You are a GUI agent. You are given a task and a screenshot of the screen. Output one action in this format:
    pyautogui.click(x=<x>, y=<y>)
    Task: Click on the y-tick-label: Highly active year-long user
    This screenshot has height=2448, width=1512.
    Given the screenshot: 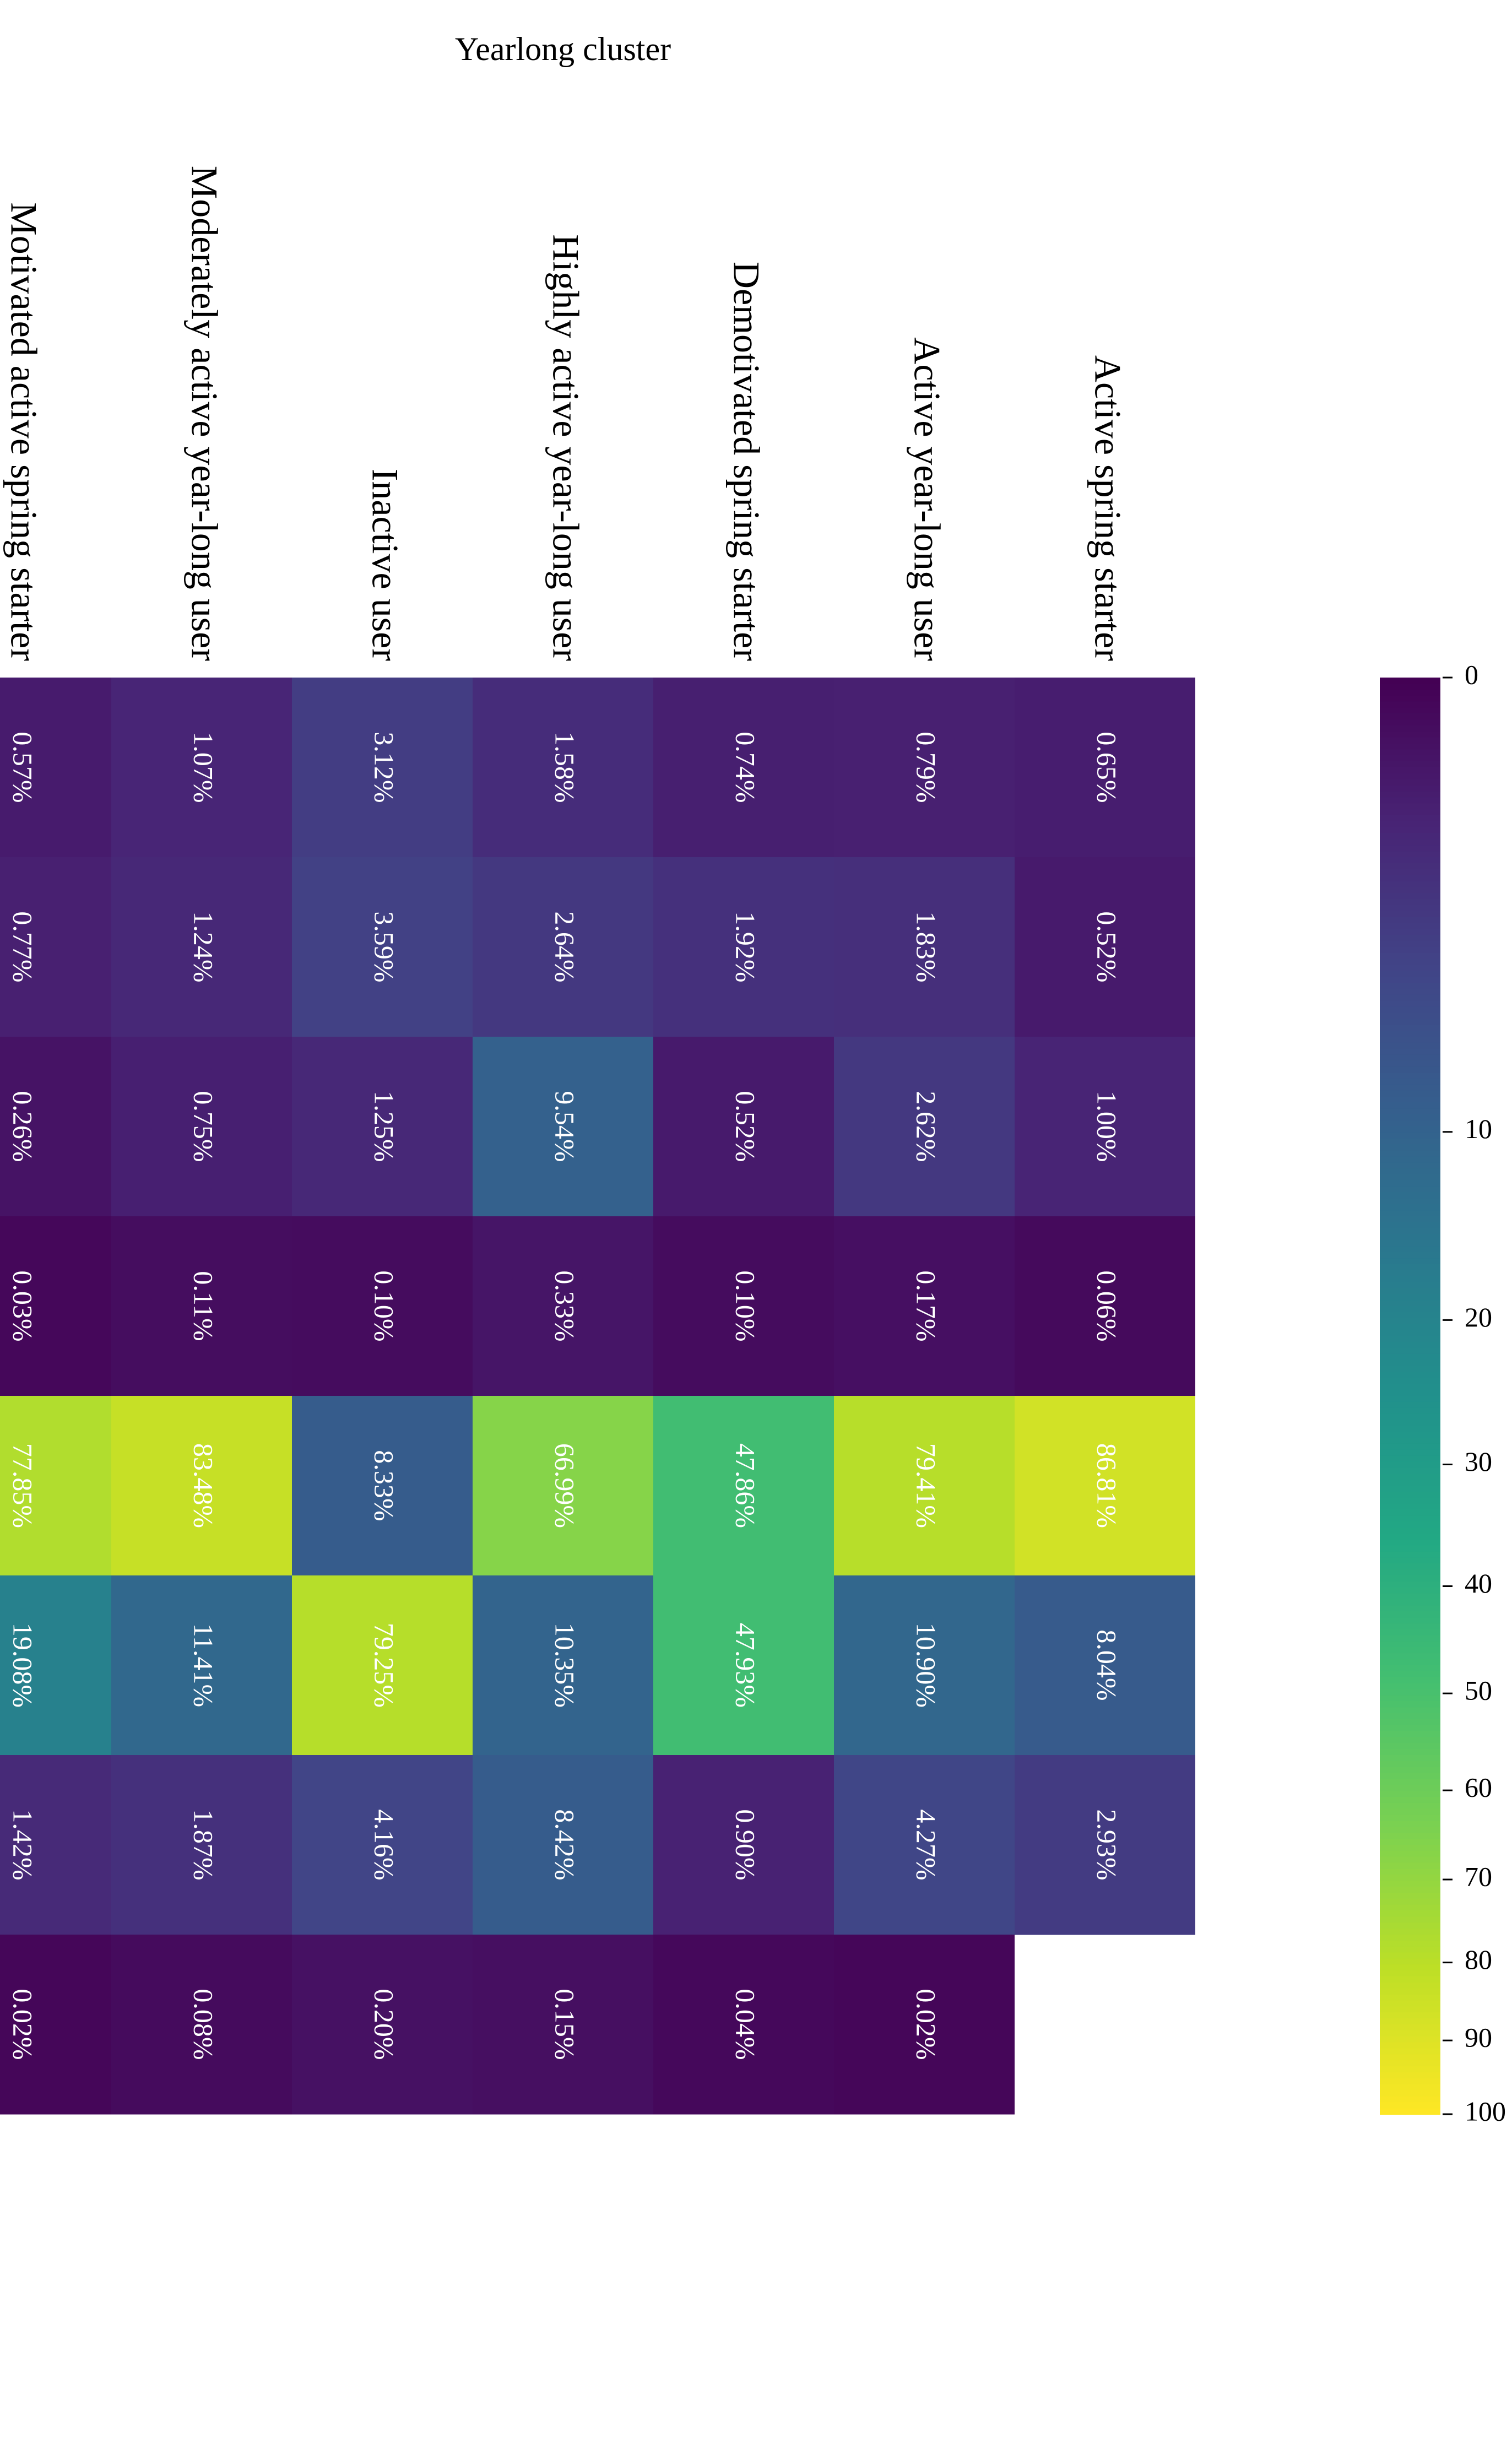 What is the action you would take?
    pyautogui.click(x=566, y=447)
    